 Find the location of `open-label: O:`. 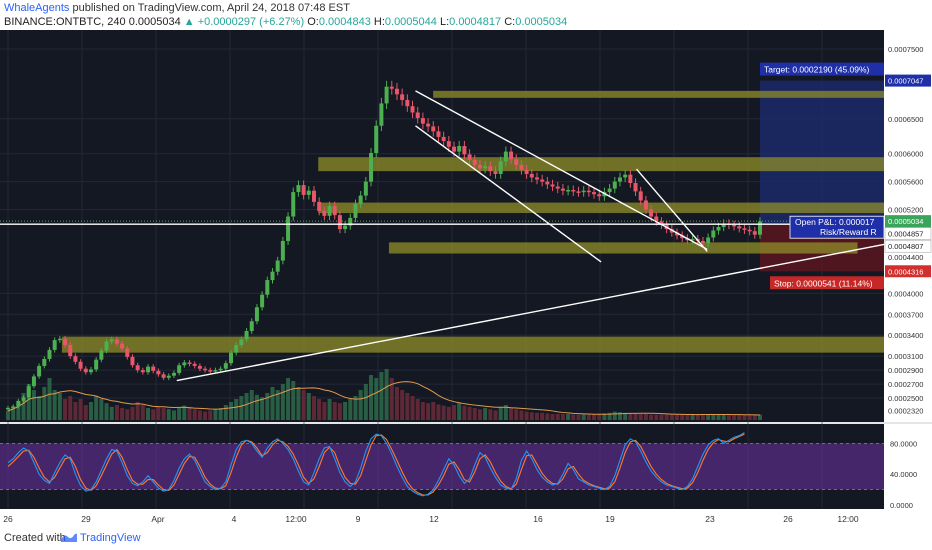

open-label: O: is located at coordinates (313, 22).